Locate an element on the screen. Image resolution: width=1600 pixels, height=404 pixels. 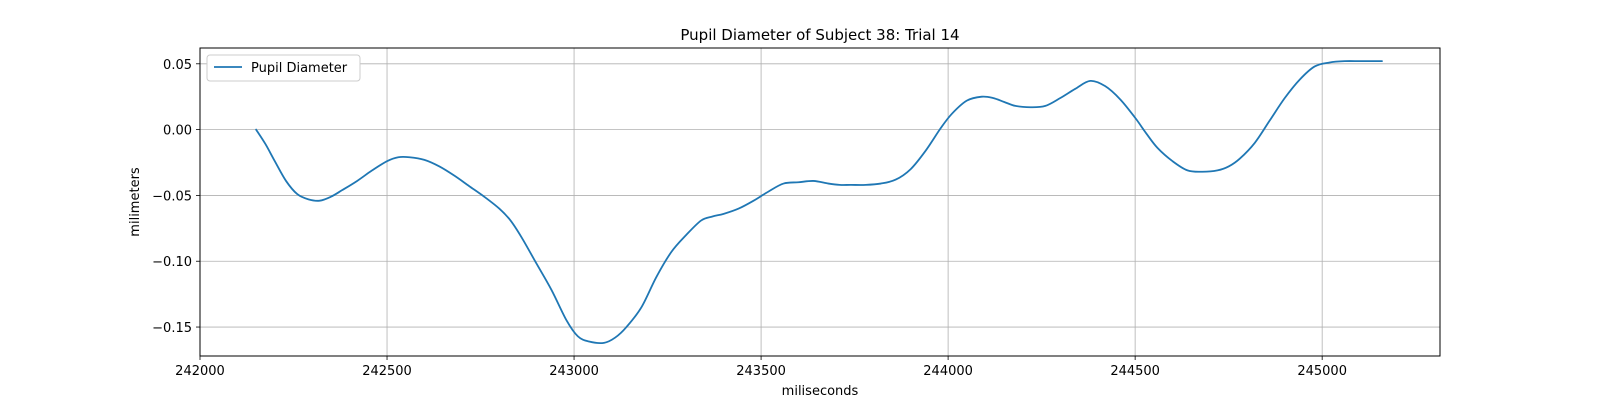
x-tick-label: 244000 is located at coordinates (948, 371).